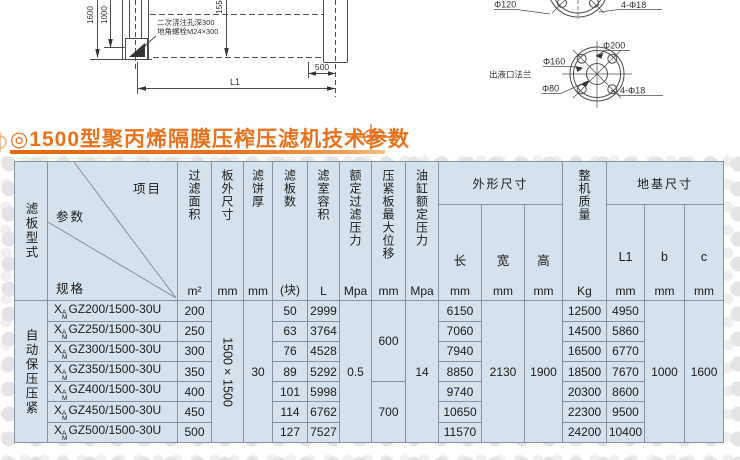 The height and width of the screenshot is (460, 740). I want to click on header-outline-group: 外形尺寸, so click(500, 183).